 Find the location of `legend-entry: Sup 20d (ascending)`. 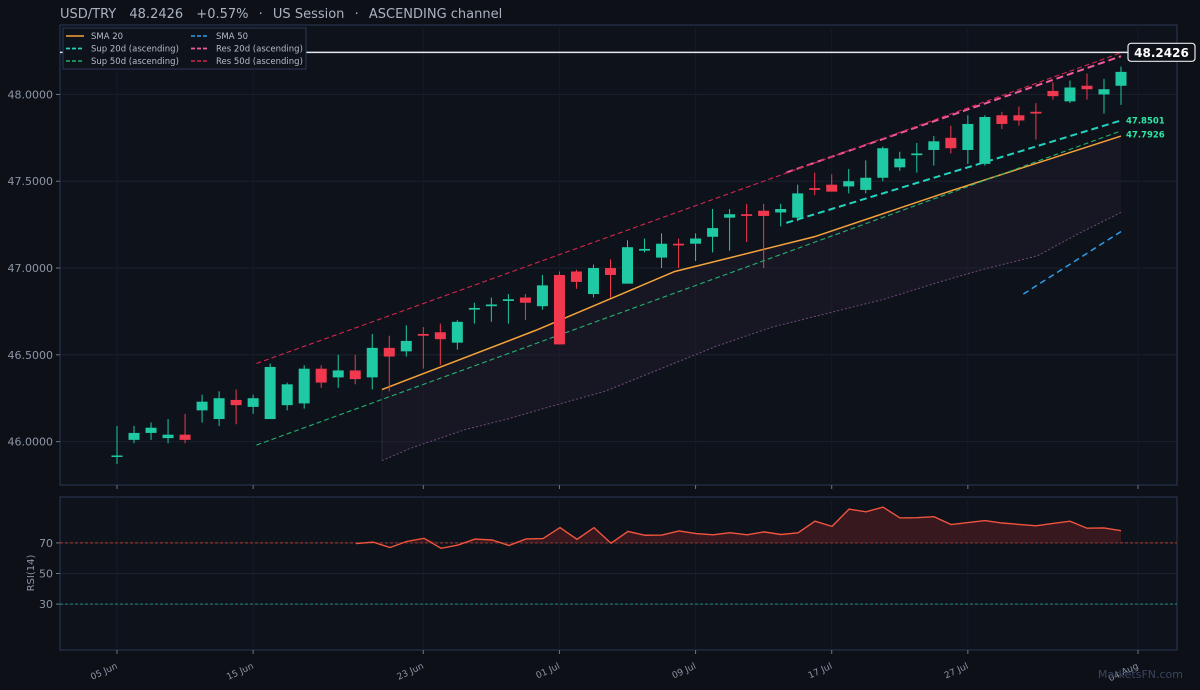

legend-entry: Sup 20d (ascending) is located at coordinates (135, 50).